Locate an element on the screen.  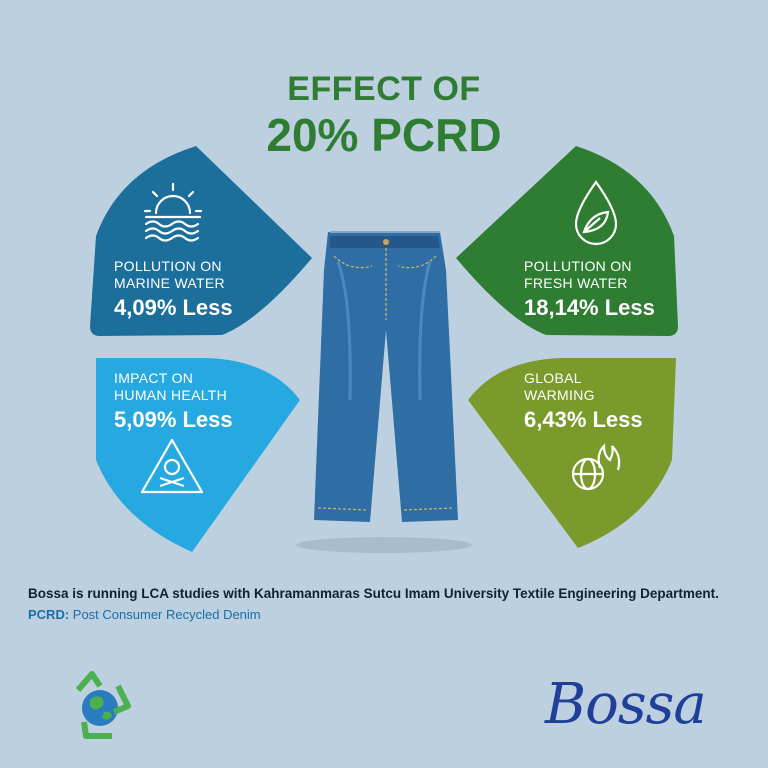
footer-definition: PCRD: Post Consumer Recycled Denim is located at coordinates (144, 614).